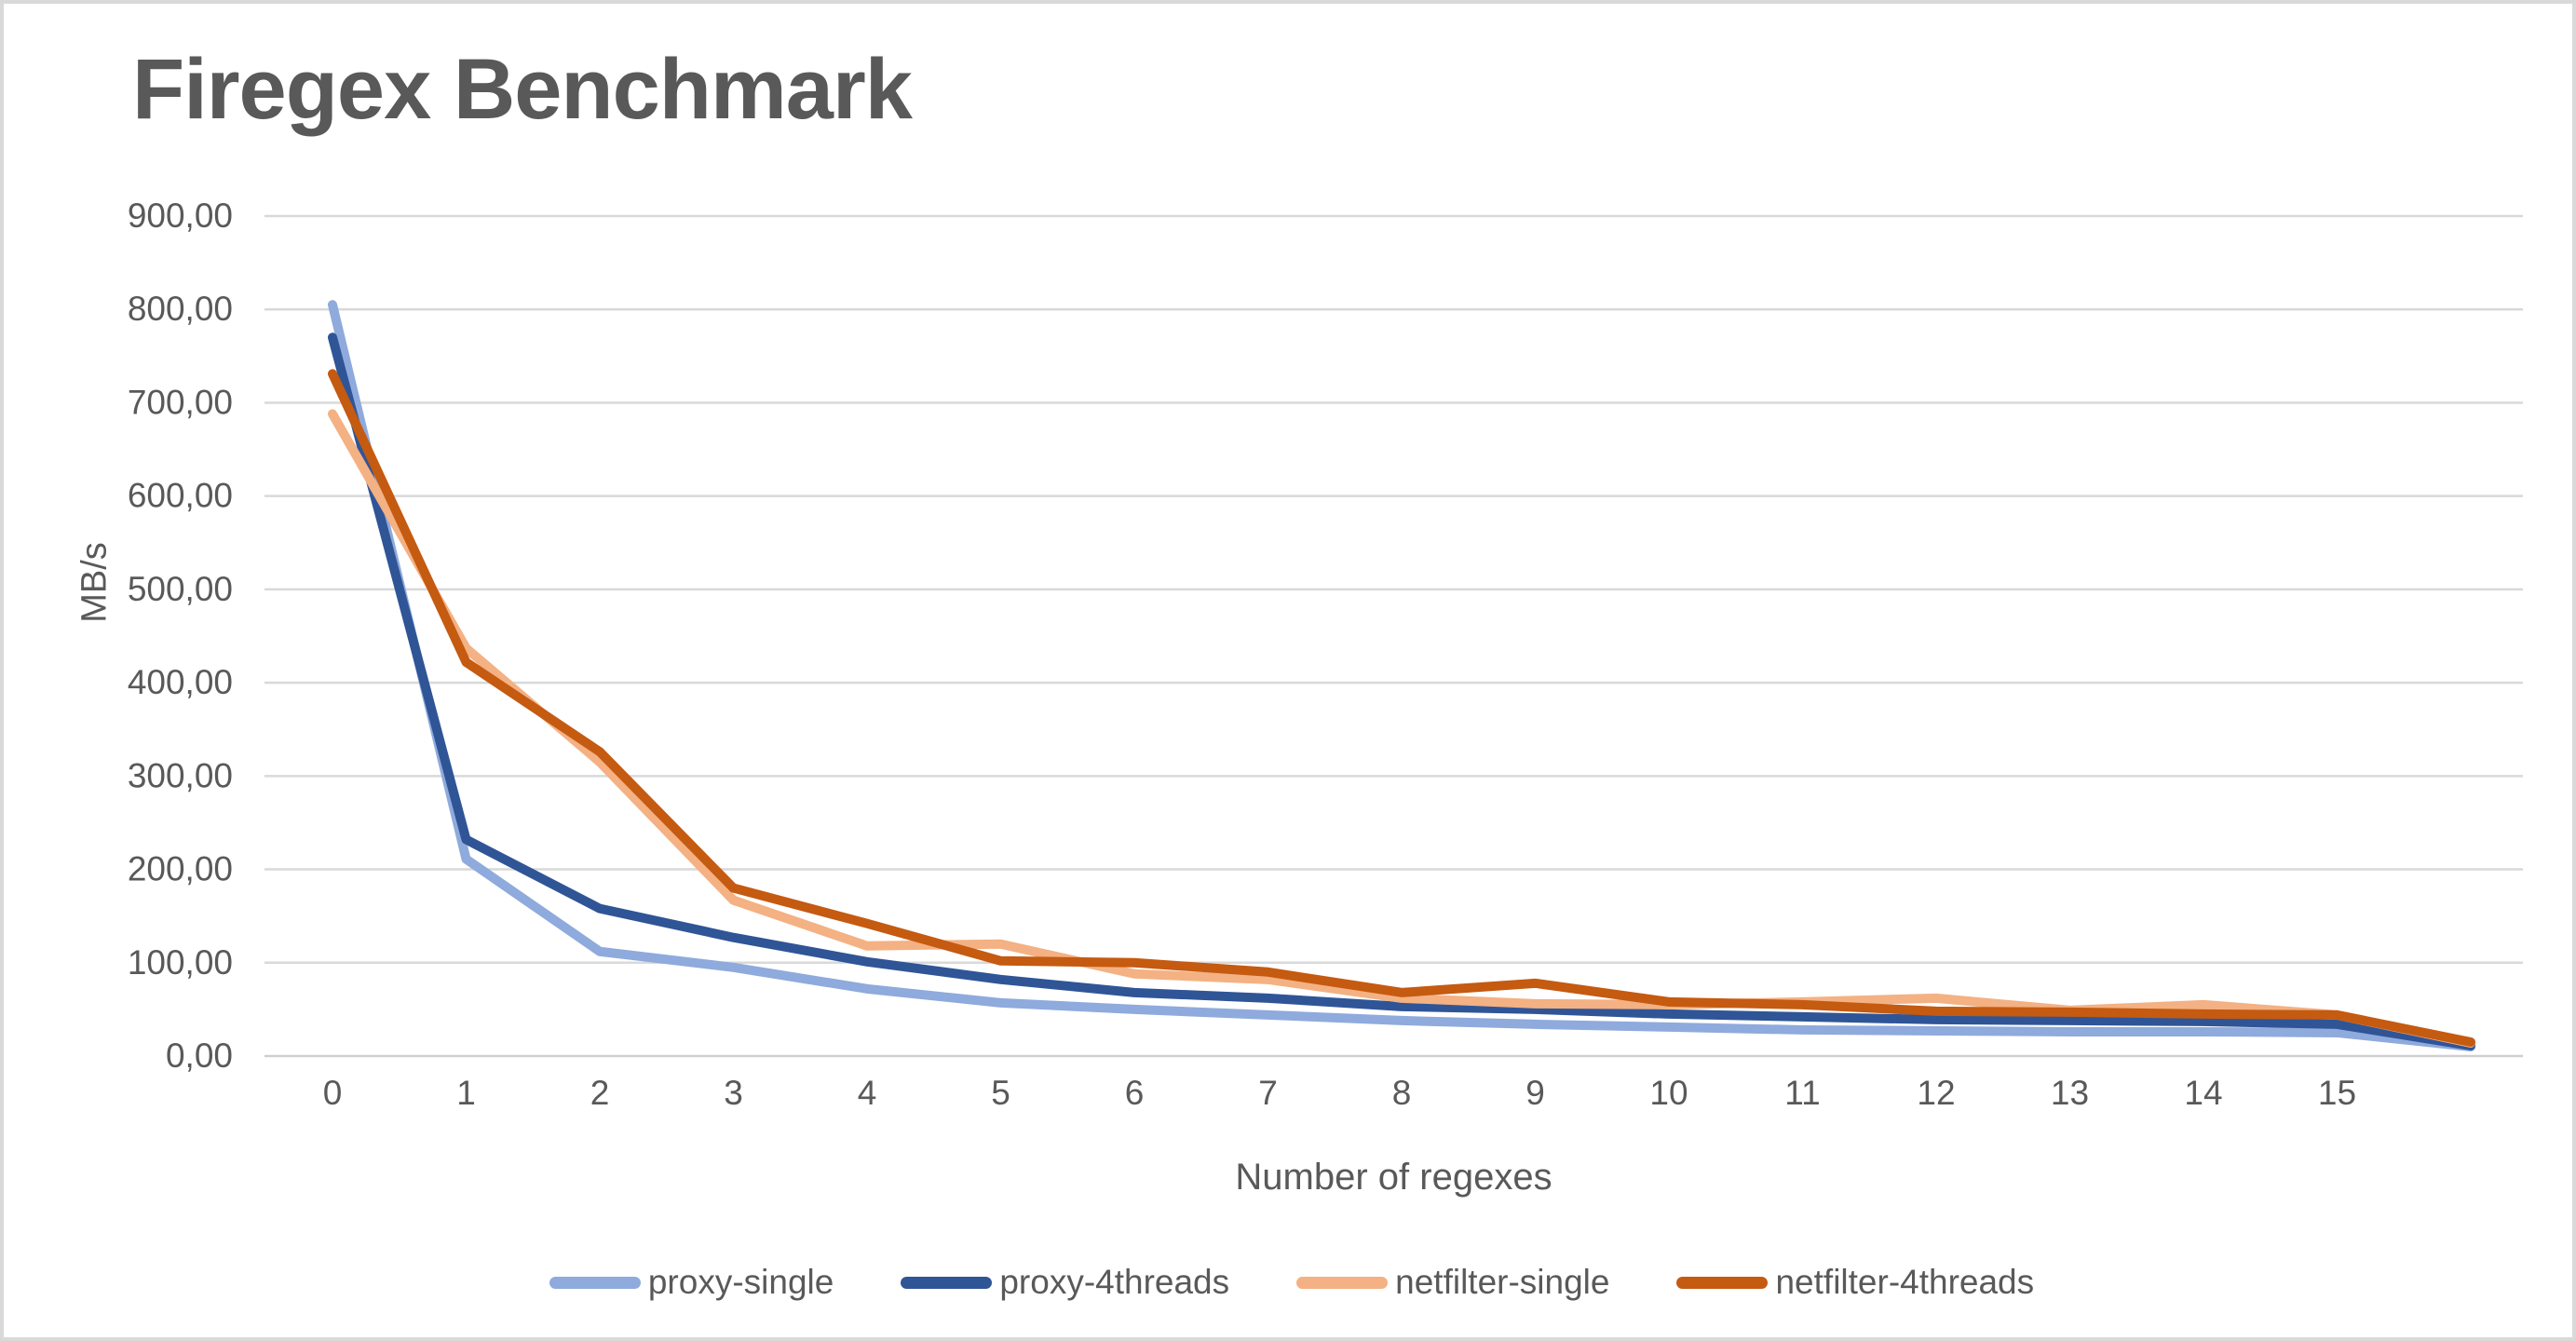 The width and height of the screenshot is (2576, 1341). I want to click on x-tick-label: 1, so click(466, 1093).